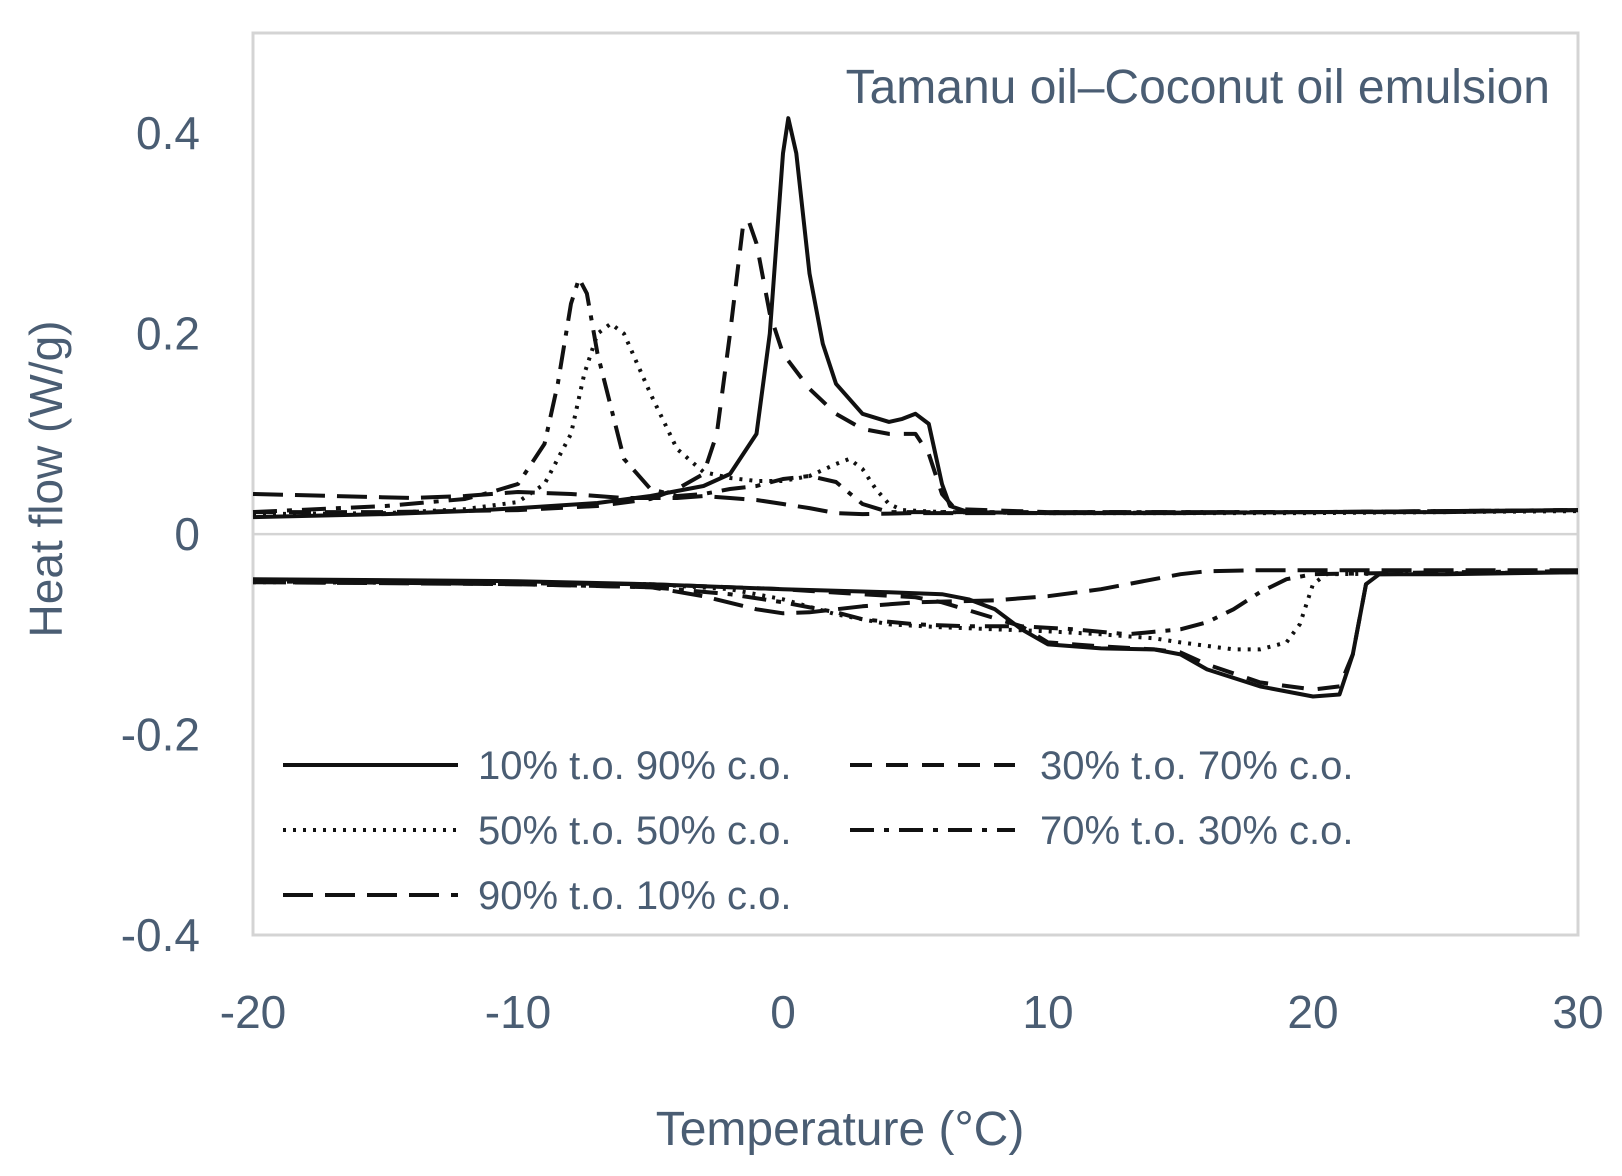 The height and width of the screenshot is (1176, 1622). What do you see at coordinates (46, 479) in the screenshot?
I see `y-axis-label: Heat flow (W/g)` at bounding box center [46, 479].